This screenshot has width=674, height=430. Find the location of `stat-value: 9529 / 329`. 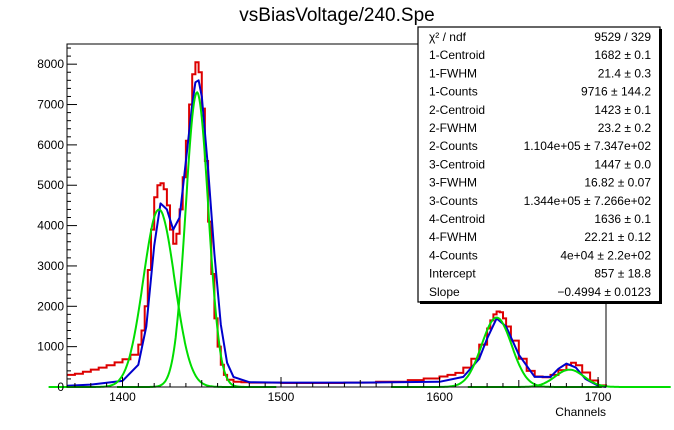

stat-value: 9529 / 329 is located at coordinates (622, 37).